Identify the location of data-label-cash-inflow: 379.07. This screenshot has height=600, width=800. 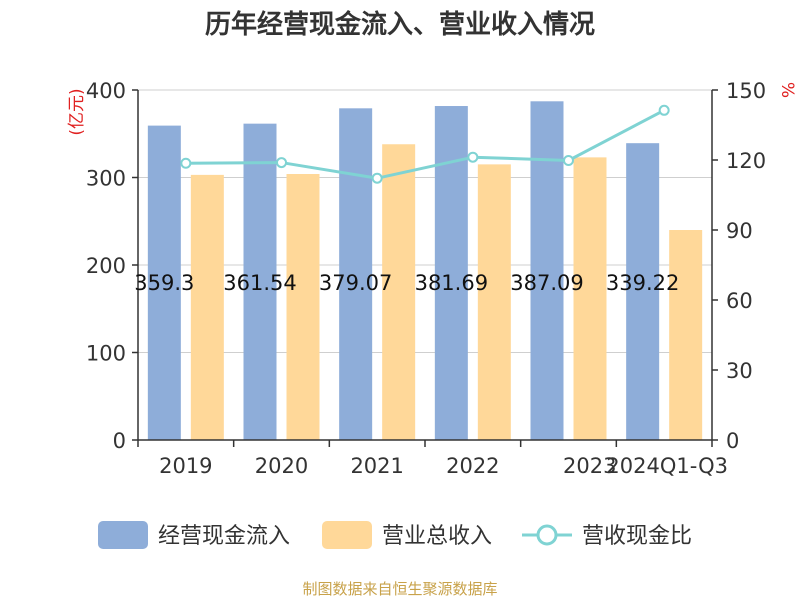
(355, 283).